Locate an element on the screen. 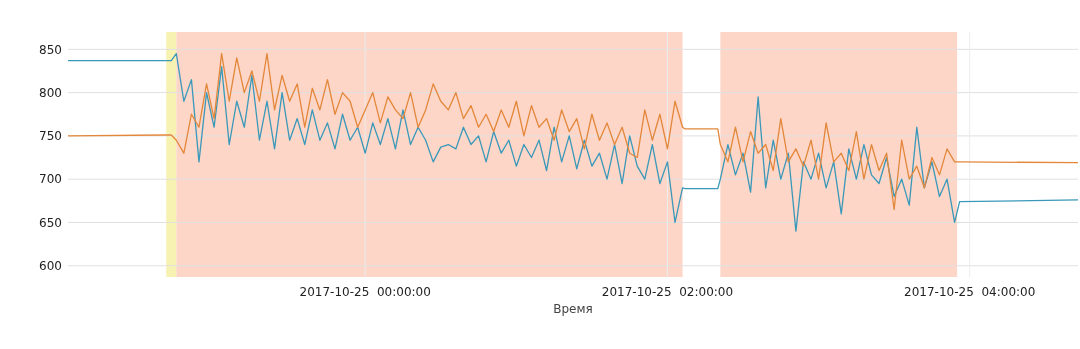  y-tick-label: 700 is located at coordinates (50, 179).